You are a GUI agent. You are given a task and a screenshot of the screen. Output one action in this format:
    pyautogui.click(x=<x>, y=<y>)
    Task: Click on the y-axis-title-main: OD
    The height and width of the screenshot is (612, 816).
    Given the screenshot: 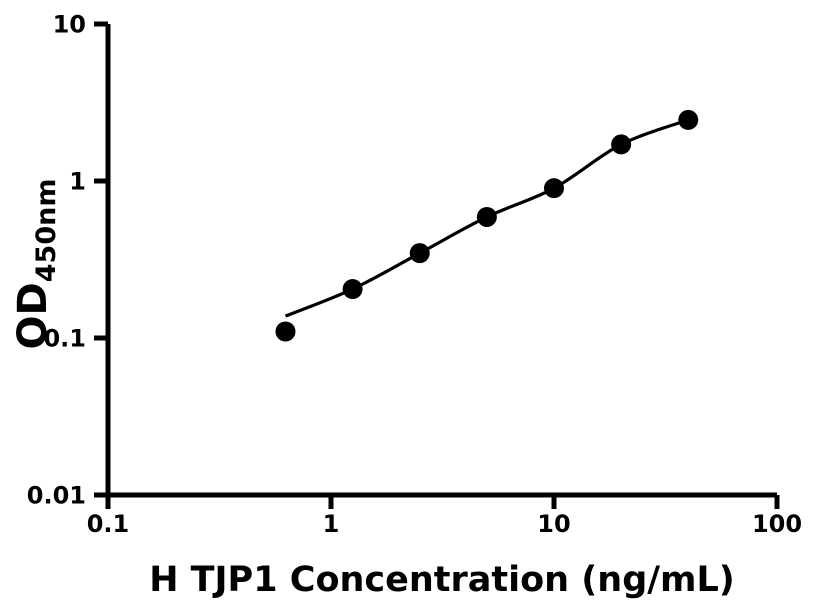 What is the action you would take?
    pyautogui.click(x=33, y=315)
    